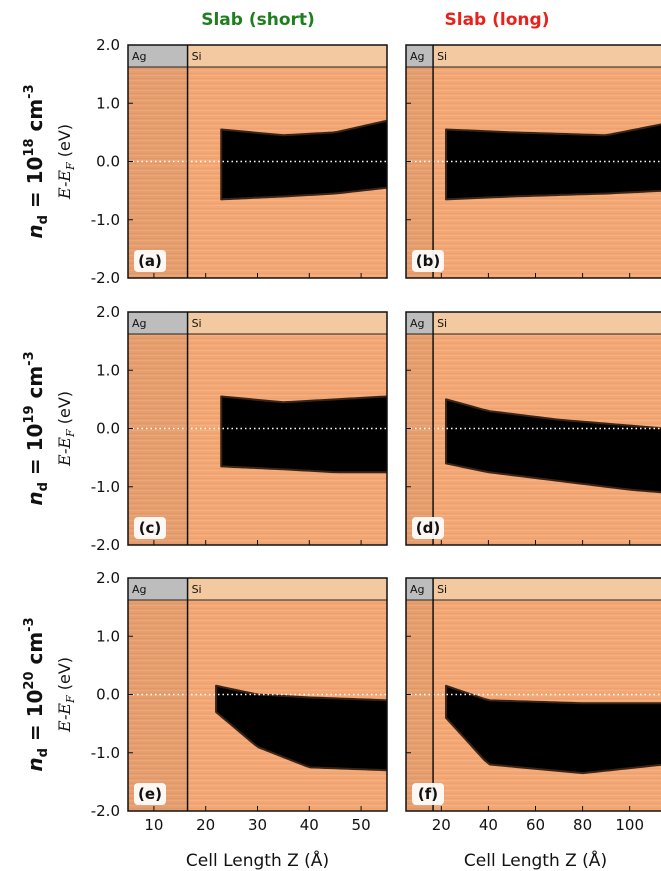 Image resolution: width=661 pixels, height=871 pixels. I want to click on panel-b: Ag Si (b), so click(533, 161).